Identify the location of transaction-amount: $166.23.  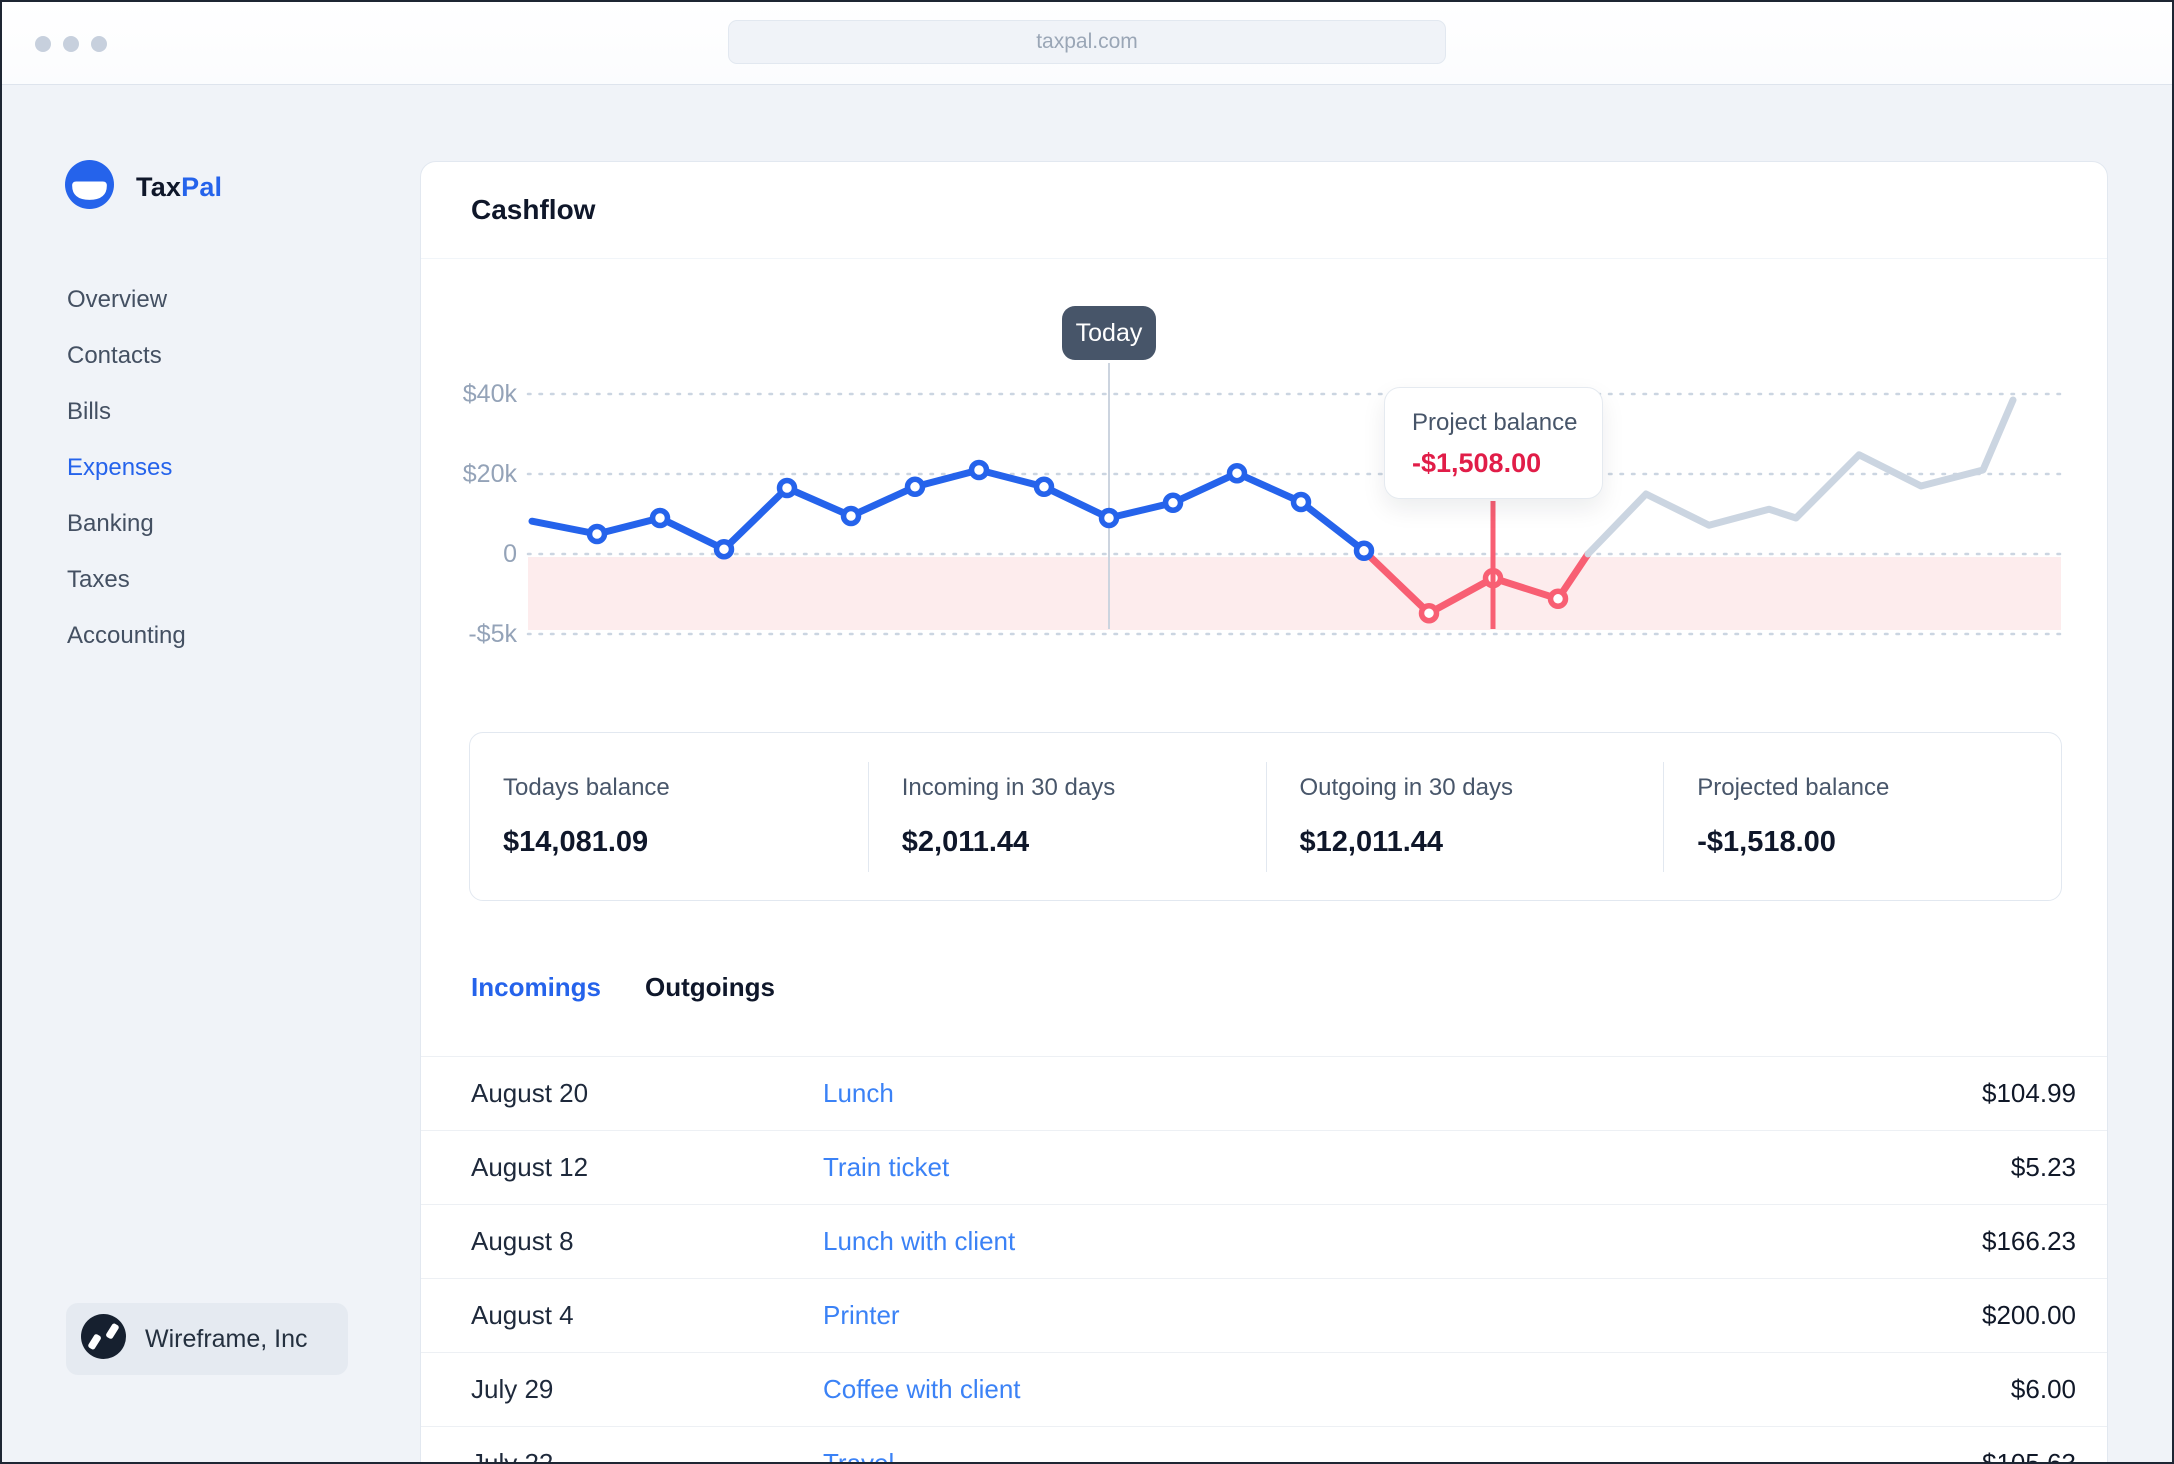
(2029, 1241).